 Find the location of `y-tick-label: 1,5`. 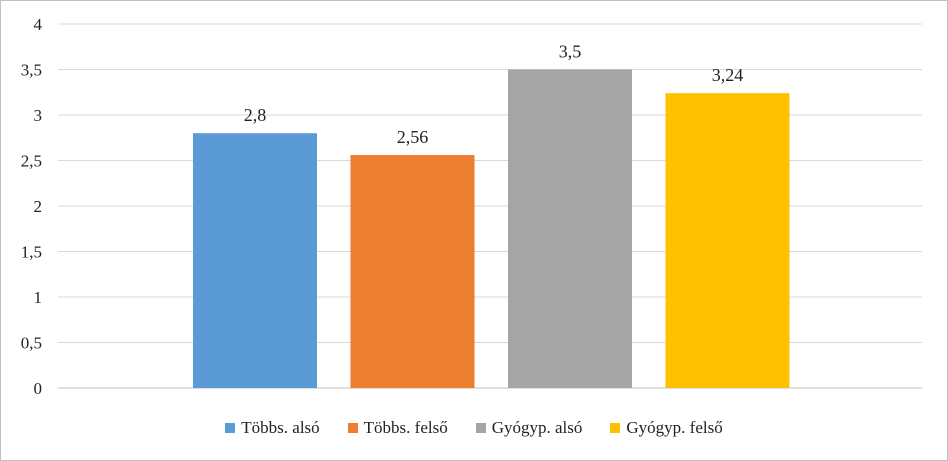

y-tick-label: 1,5 is located at coordinates (31, 252).